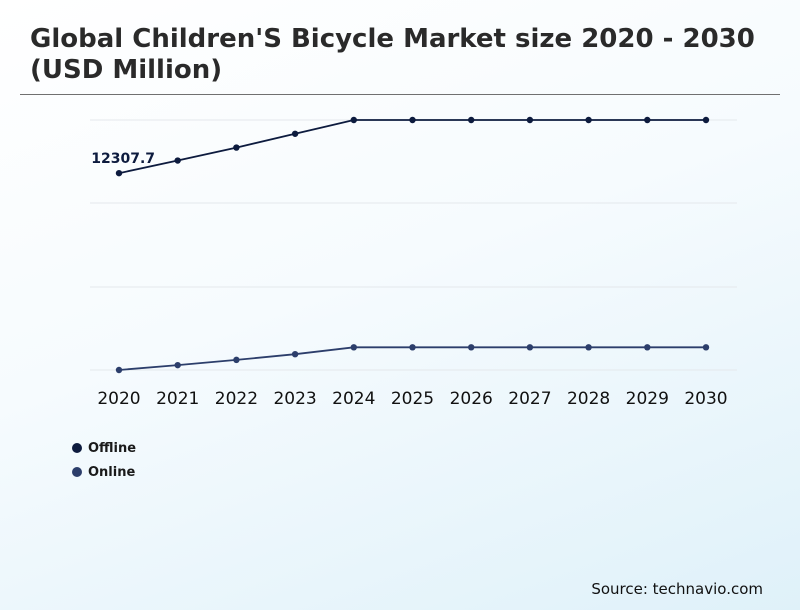  I want to click on data-point-offline-2028, so click(588, 120).